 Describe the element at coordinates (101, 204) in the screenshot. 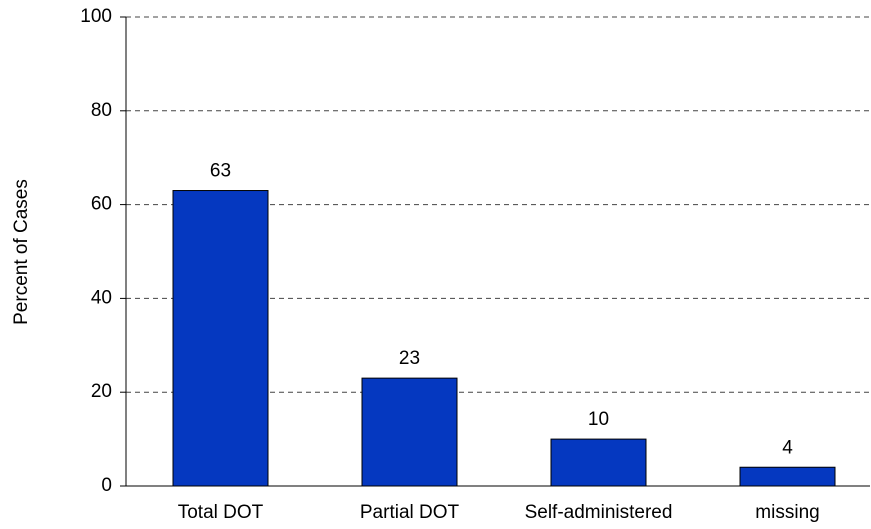

I see `y-tick-label: 60` at that location.